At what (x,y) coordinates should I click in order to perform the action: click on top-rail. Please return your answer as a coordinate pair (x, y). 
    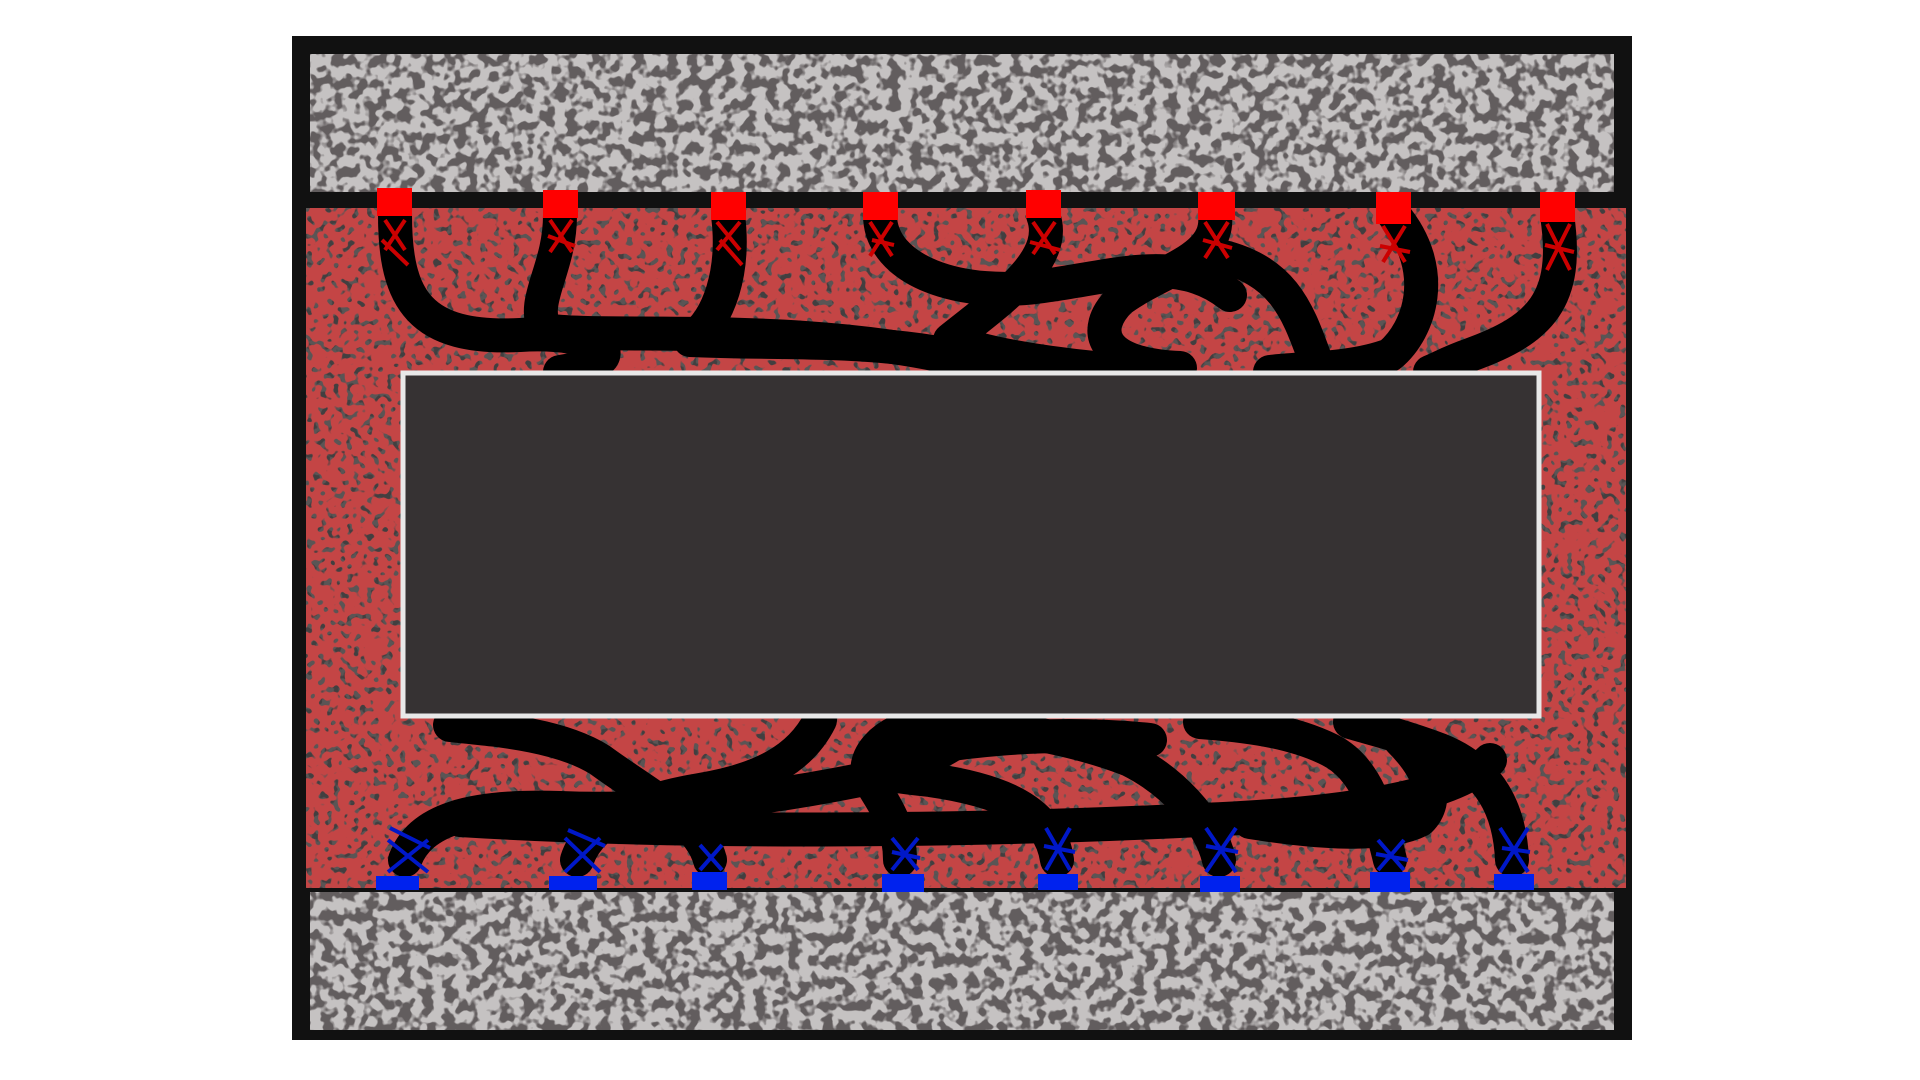
    Looking at the image, I should click on (962, 123).